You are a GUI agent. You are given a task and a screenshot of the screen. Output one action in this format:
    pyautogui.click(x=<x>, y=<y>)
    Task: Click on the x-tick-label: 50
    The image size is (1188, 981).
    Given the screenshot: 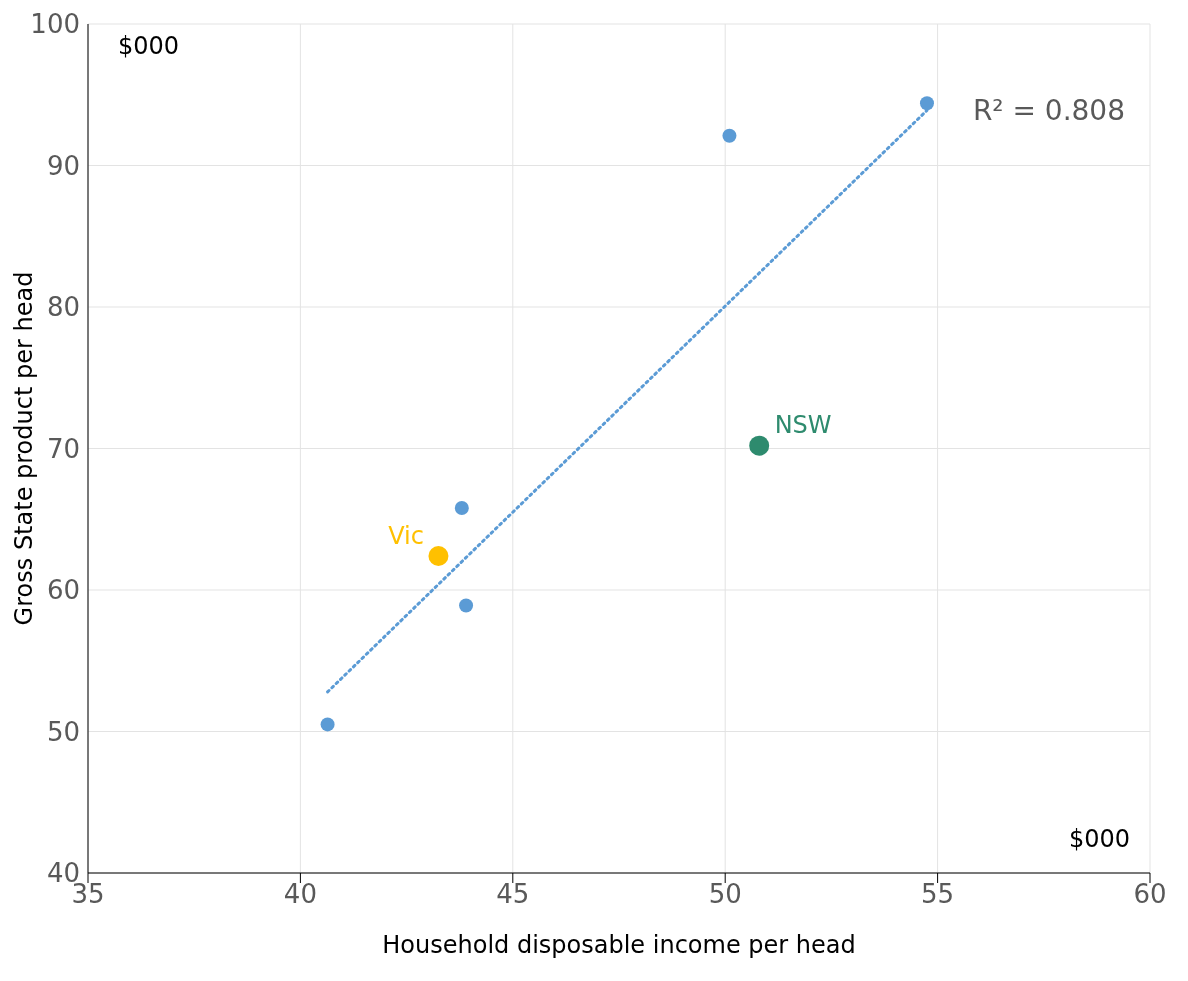 What is the action you would take?
    pyautogui.click(x=725, y=894)
    